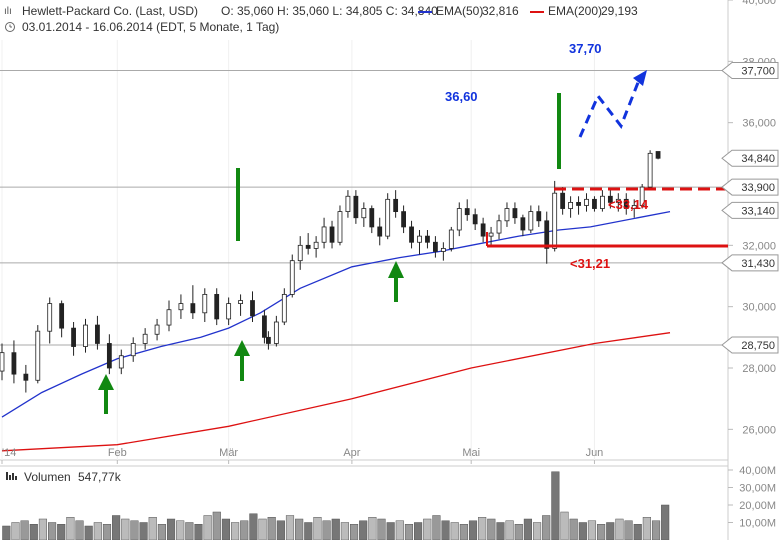  I want to click on y-tick-label: 36,000, so click(759, 124).